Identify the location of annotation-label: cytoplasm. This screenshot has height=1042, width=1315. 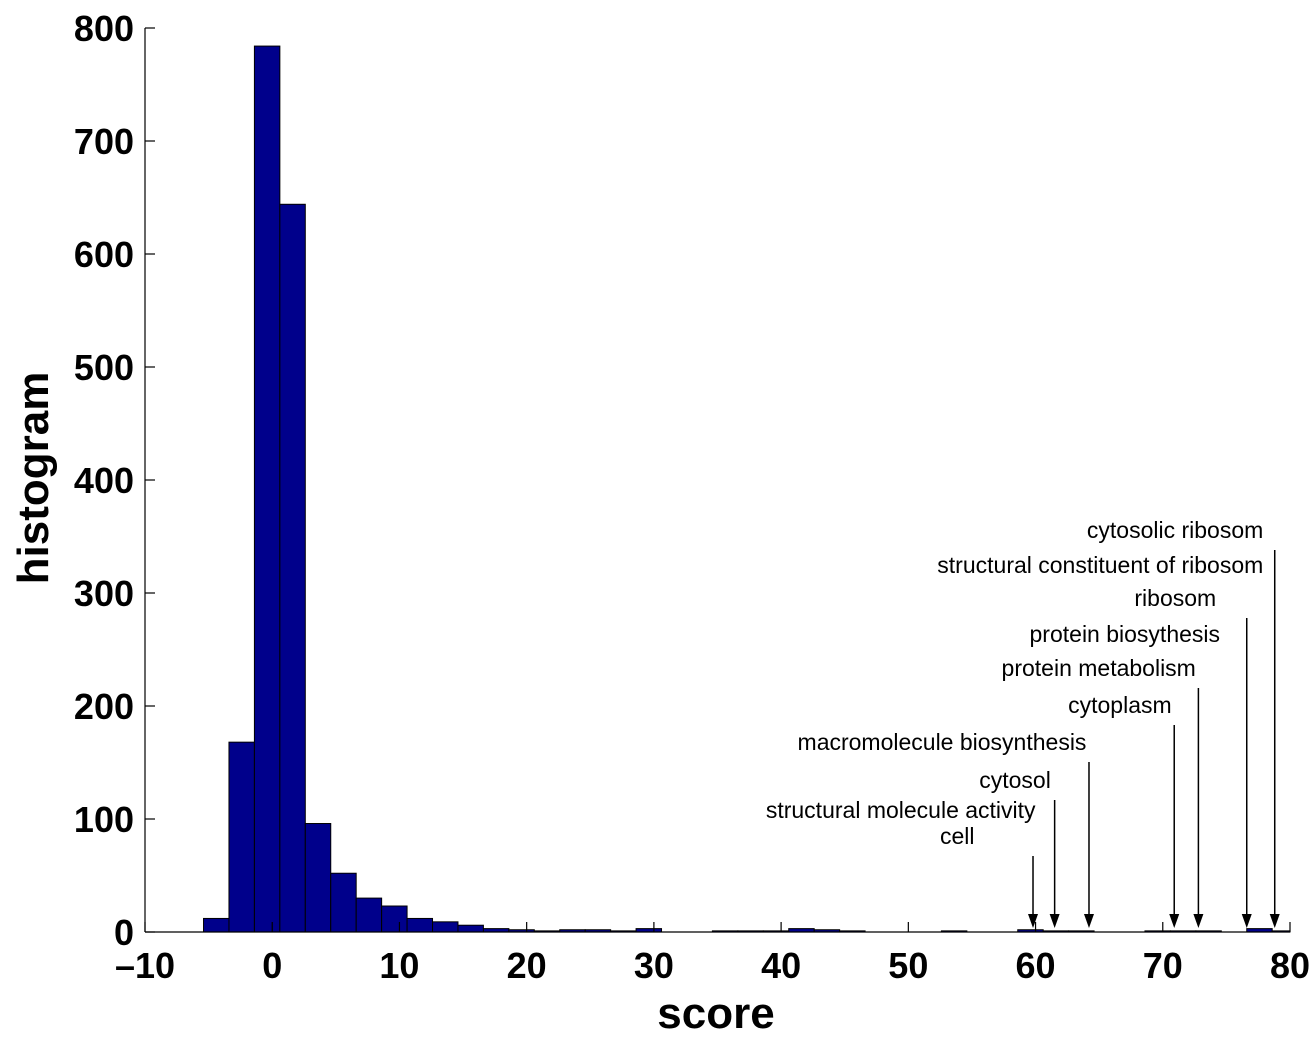
(1120, 705).